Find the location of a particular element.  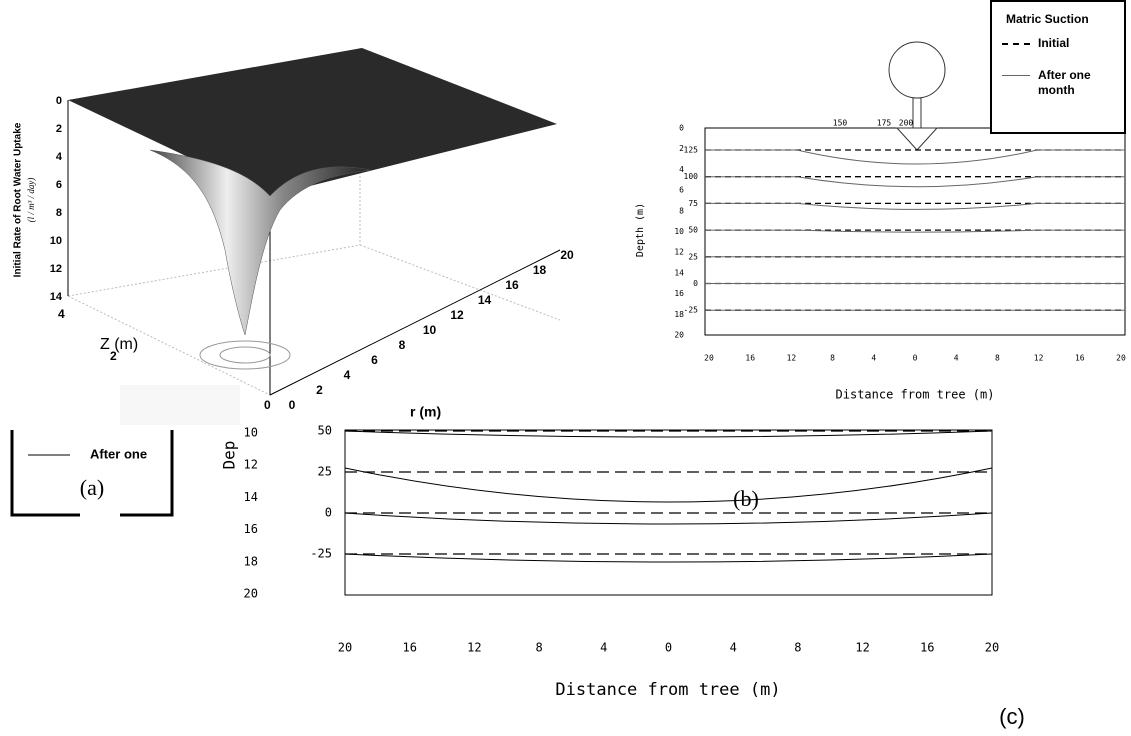

z-depth-tick: 0 is located at coordinates (267, 405).